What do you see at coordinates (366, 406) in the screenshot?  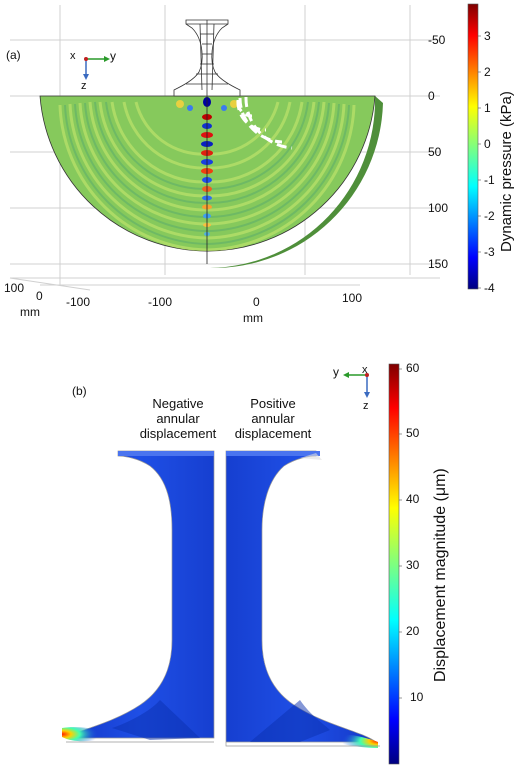 I see `panel-b-triad-z-label: z` at bounding box center [366, 406].